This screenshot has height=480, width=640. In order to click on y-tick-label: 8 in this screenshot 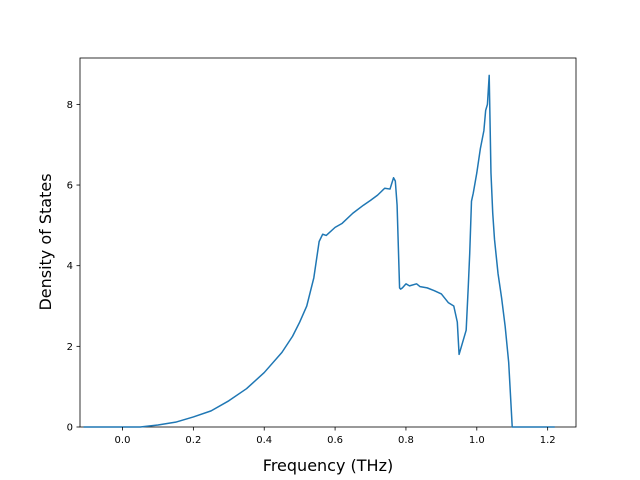, I will do `click(70, 105)`.